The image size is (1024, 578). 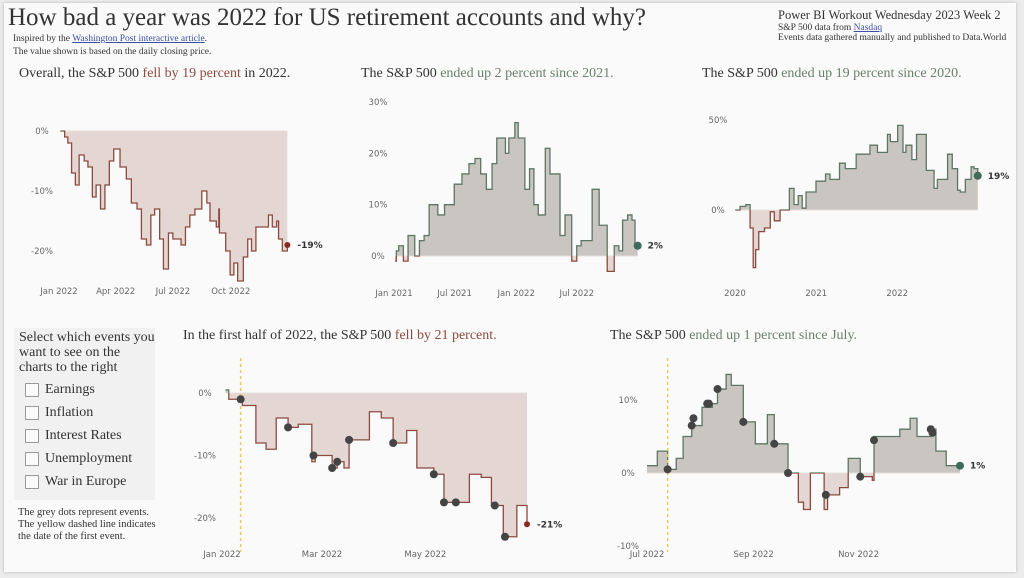 I want to click on x-tick-label: Nov 2022, so click(x=858, y=555).